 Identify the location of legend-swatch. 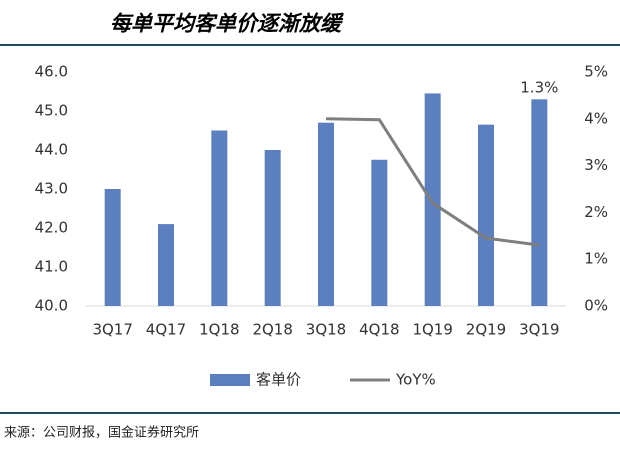
(230, 380).